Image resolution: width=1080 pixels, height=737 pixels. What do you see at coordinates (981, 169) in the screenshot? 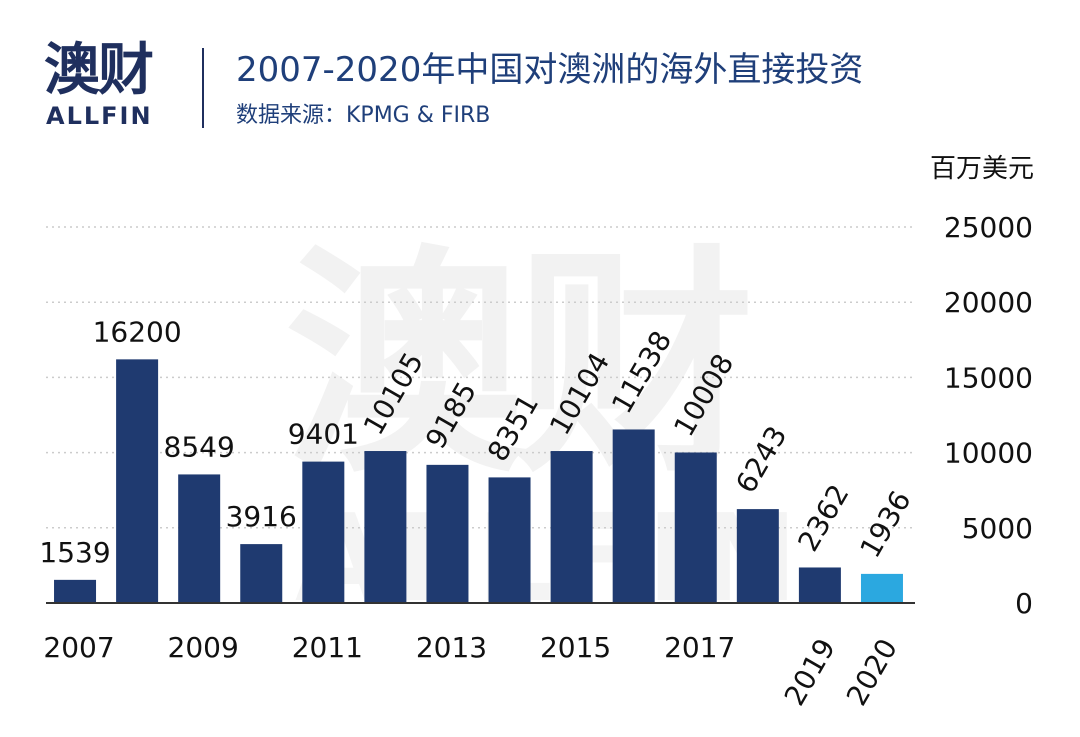
I see `y-axis-unit-label: 百万美元` at bounding box center [981, 169].